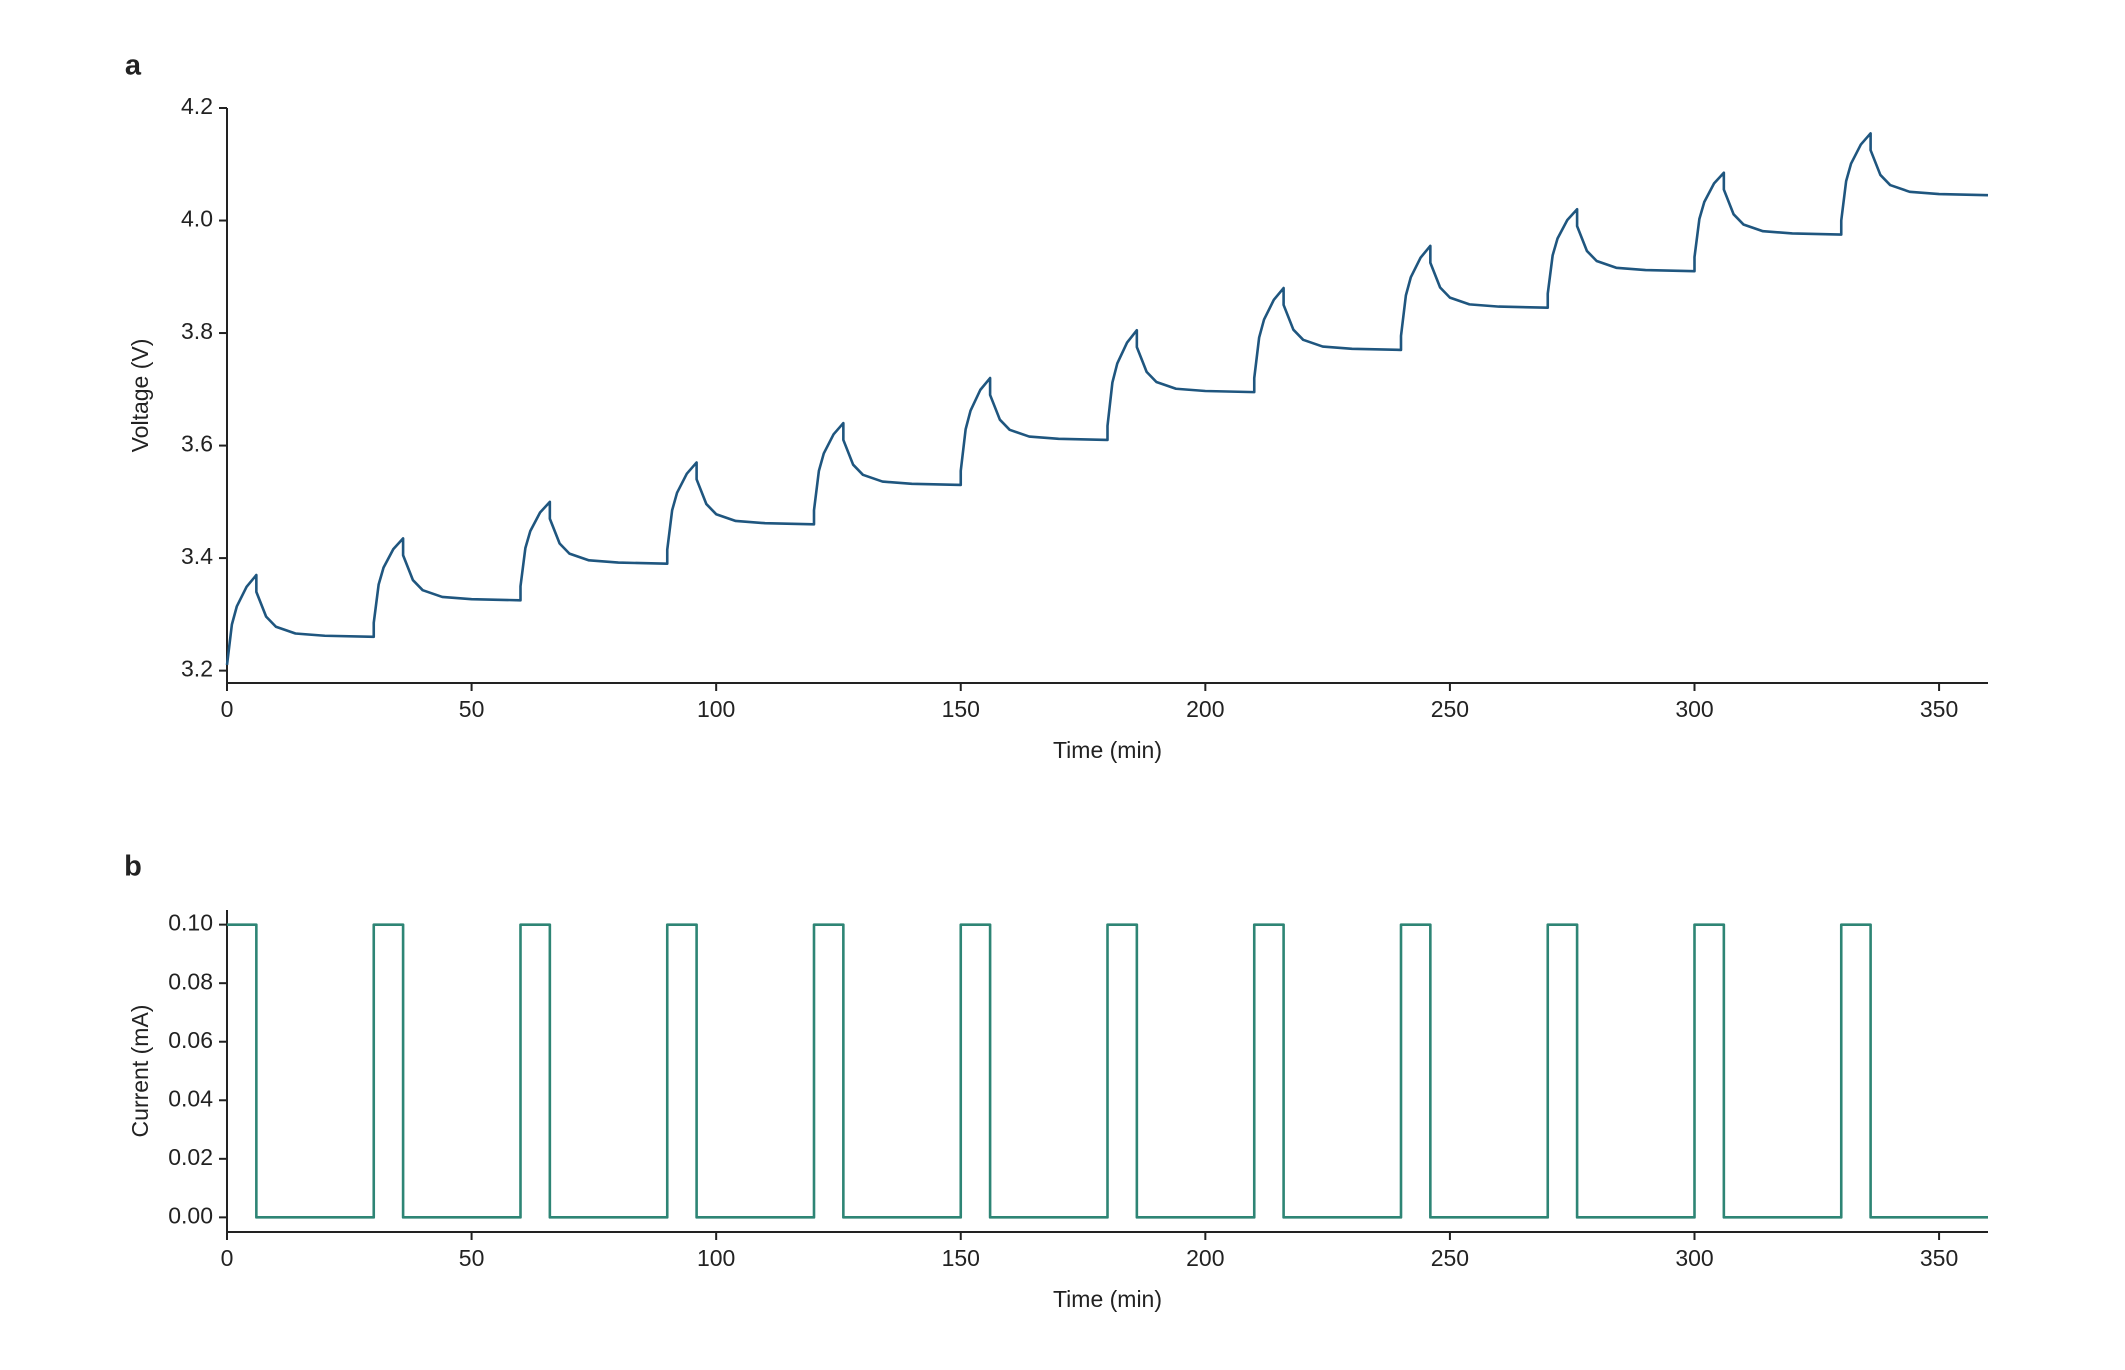 This screenshot has height=1370, width=2125. Describe the element at coordinates (197, 331) in the screenshot. I see `y-tick-label: 3.8` at that location.